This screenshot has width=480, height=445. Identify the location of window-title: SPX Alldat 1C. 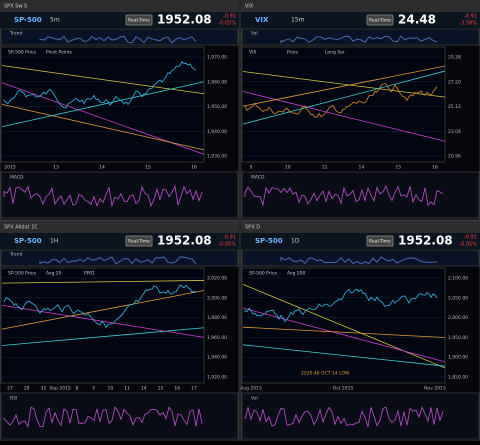
(21, 228).